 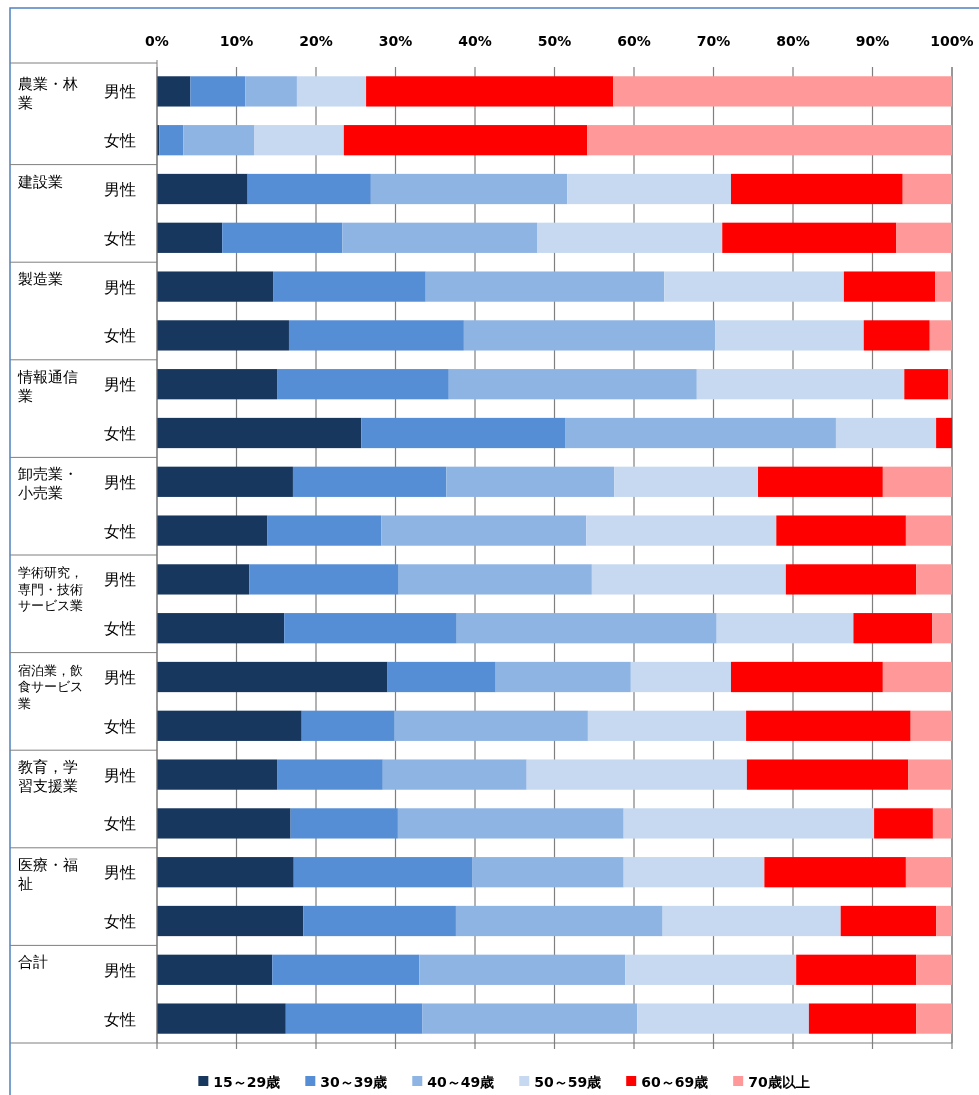 I want to click on legend-label: 30～39歳, so click(x=354, y=1082).